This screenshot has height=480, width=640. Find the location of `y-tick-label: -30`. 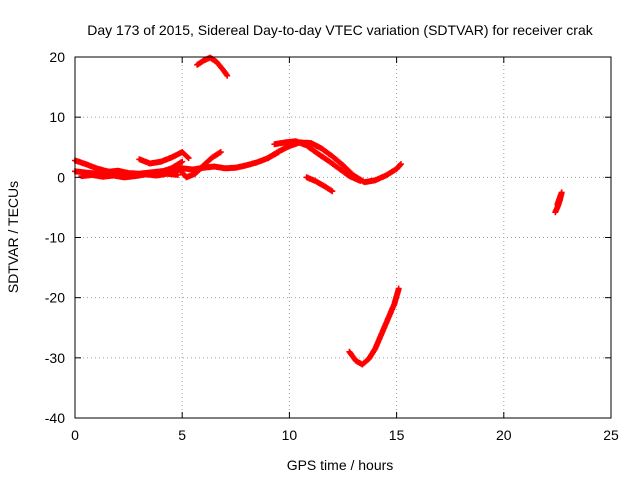

y-tick-label: -30 is located at coordinates (55, 358).